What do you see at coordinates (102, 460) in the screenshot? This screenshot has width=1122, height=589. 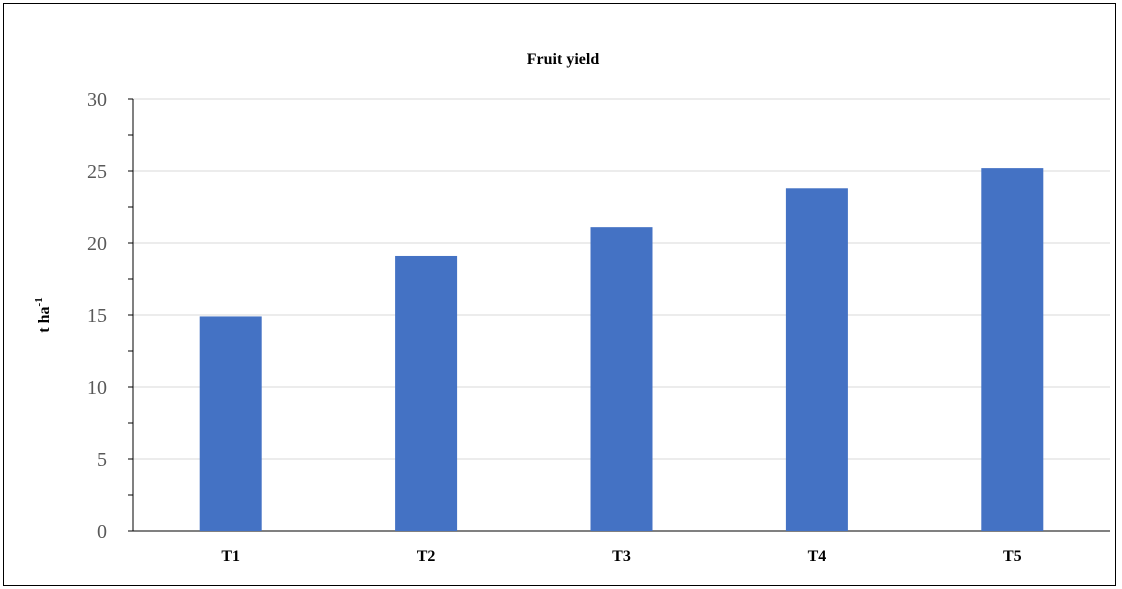 I see `y-tick-label: 5` at bounding box center [102, 460].